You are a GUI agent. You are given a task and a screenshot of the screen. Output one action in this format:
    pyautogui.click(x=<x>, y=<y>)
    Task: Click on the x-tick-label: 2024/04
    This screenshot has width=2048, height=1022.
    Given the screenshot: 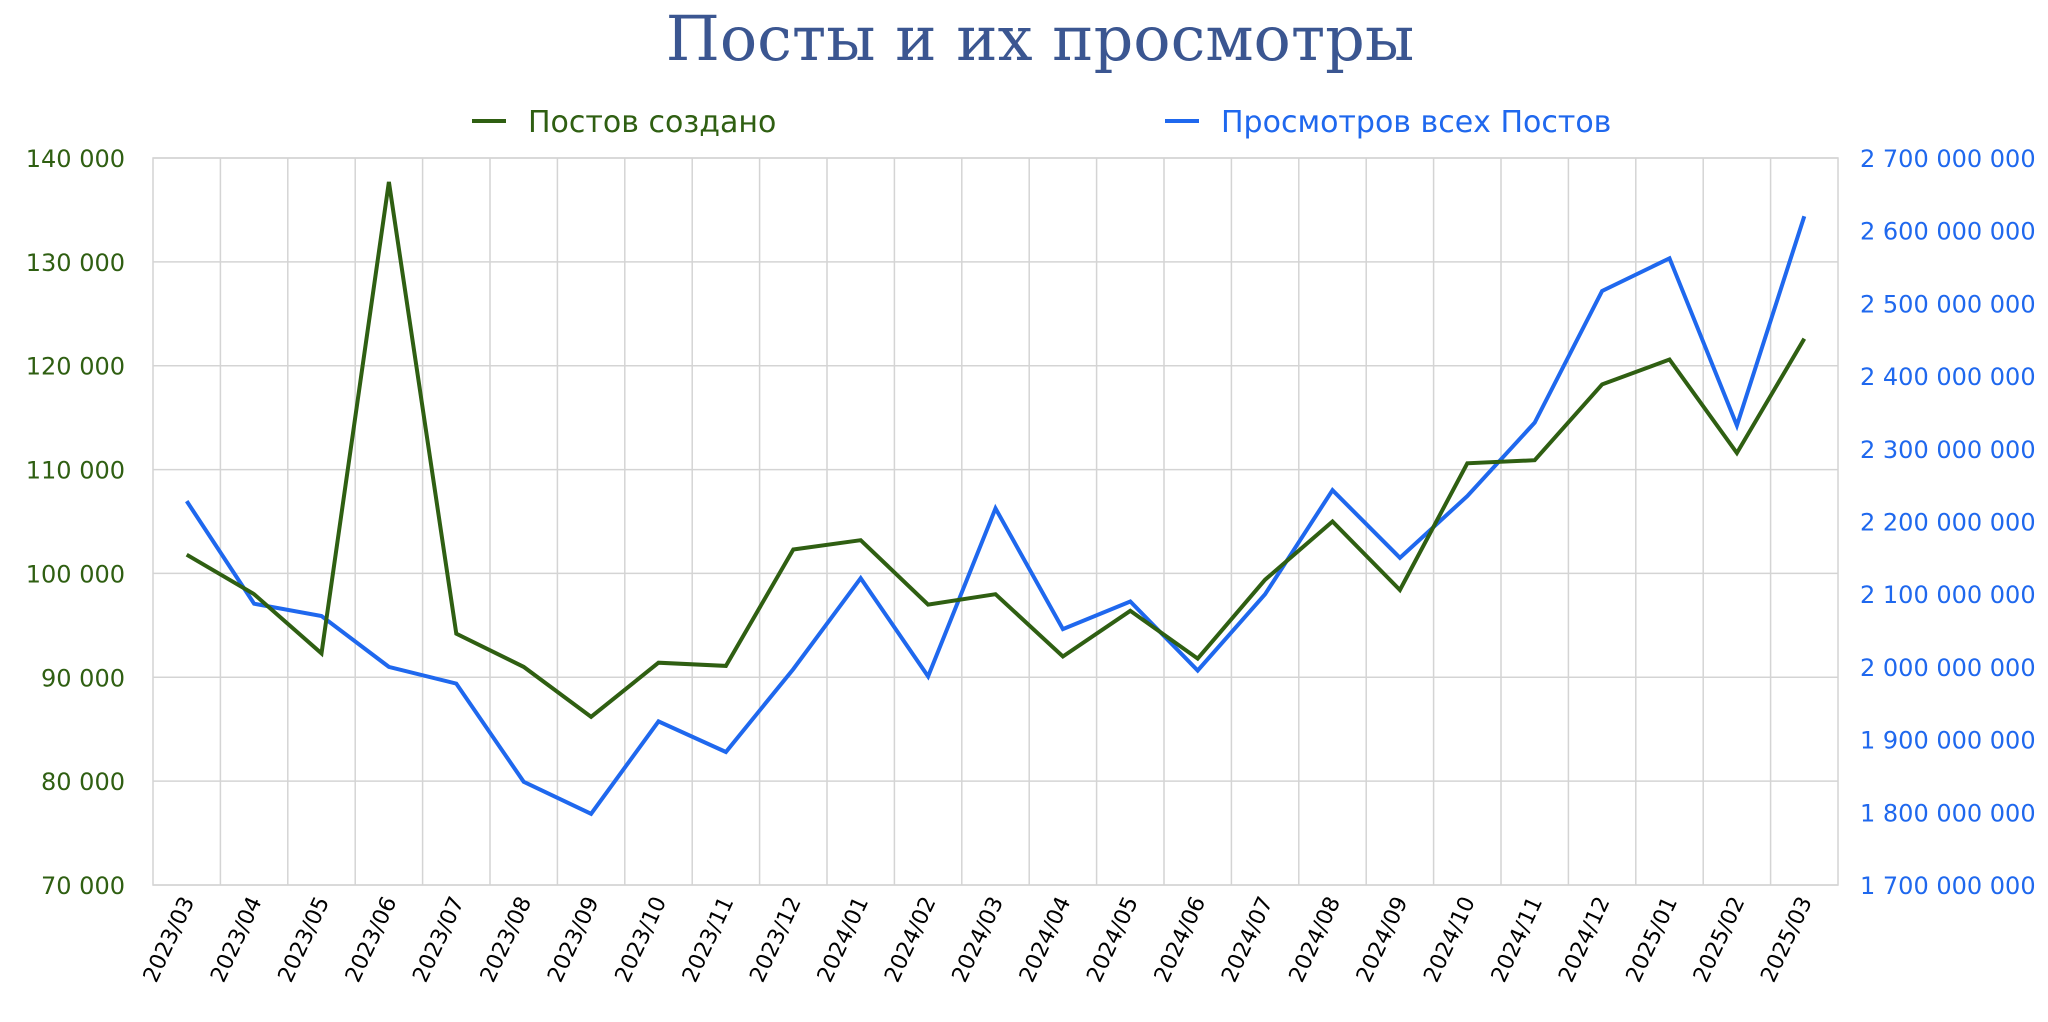 What is the action you would take?
    pyautogui.click(x=1045, y=939)
    